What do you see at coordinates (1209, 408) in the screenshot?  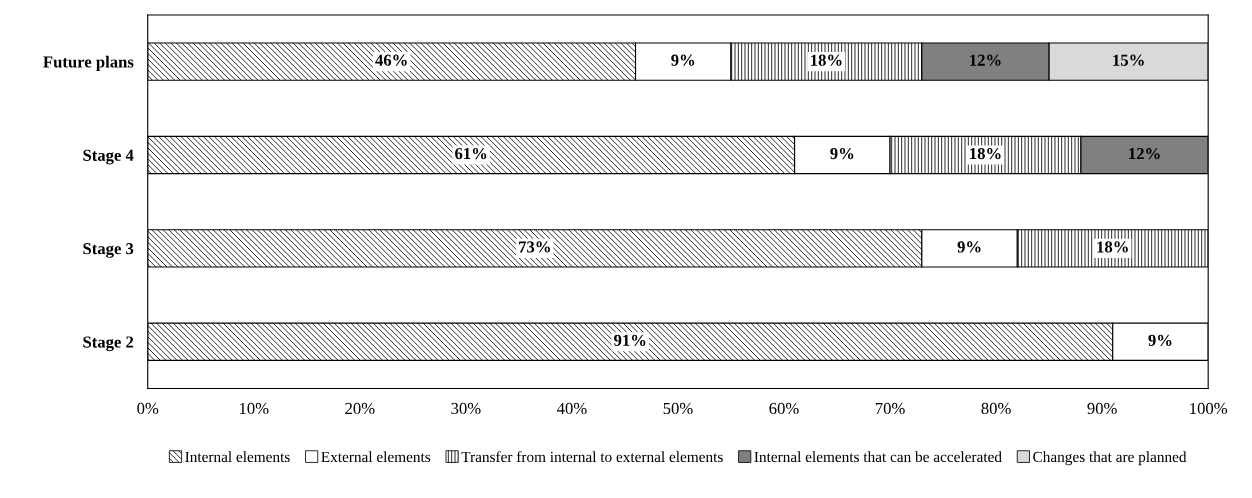 I see `x-tick-label: 100%` at bounding box center [1209, 408].